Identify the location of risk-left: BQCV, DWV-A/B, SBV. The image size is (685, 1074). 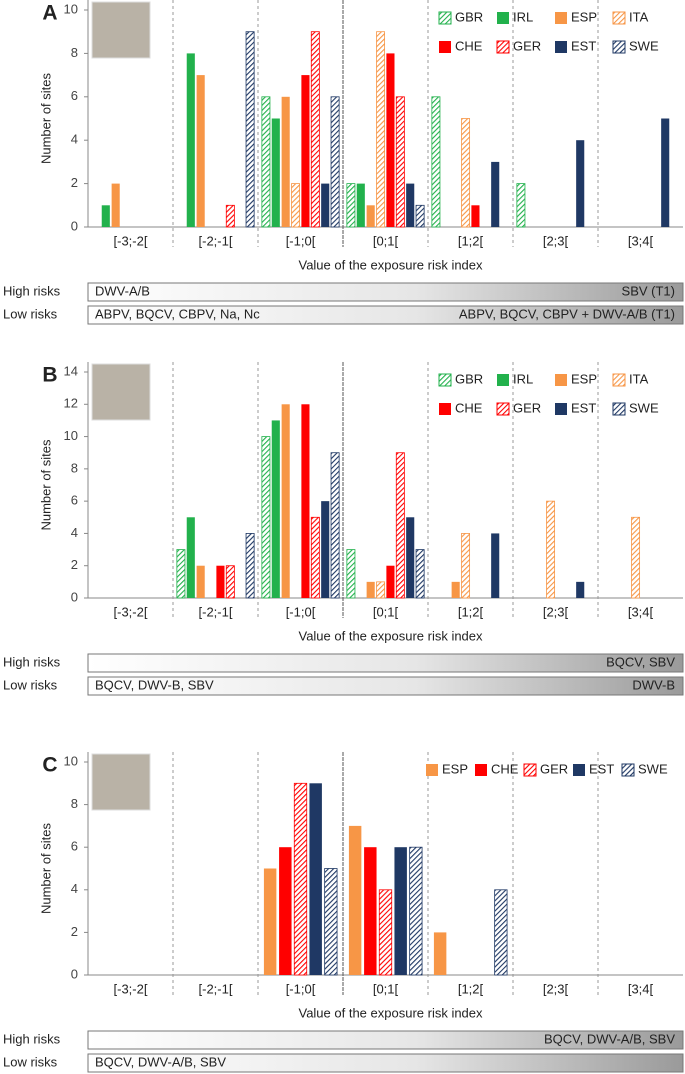
(160, 1061).